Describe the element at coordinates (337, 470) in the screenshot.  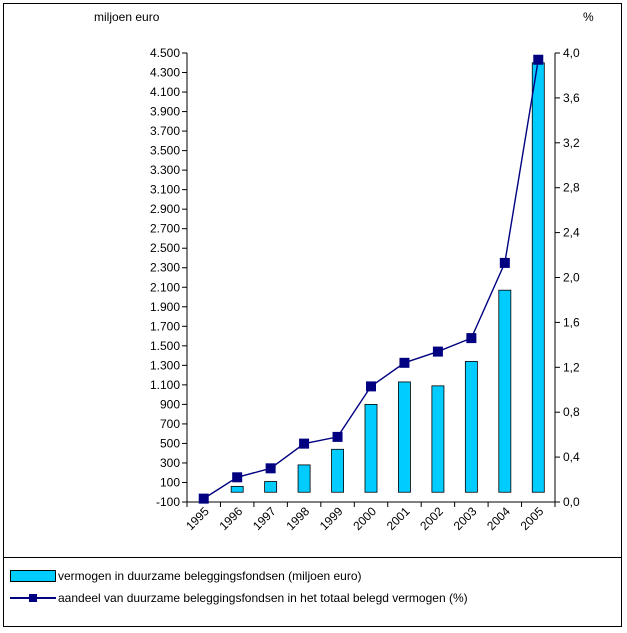
I see `bar-1999` at that location.